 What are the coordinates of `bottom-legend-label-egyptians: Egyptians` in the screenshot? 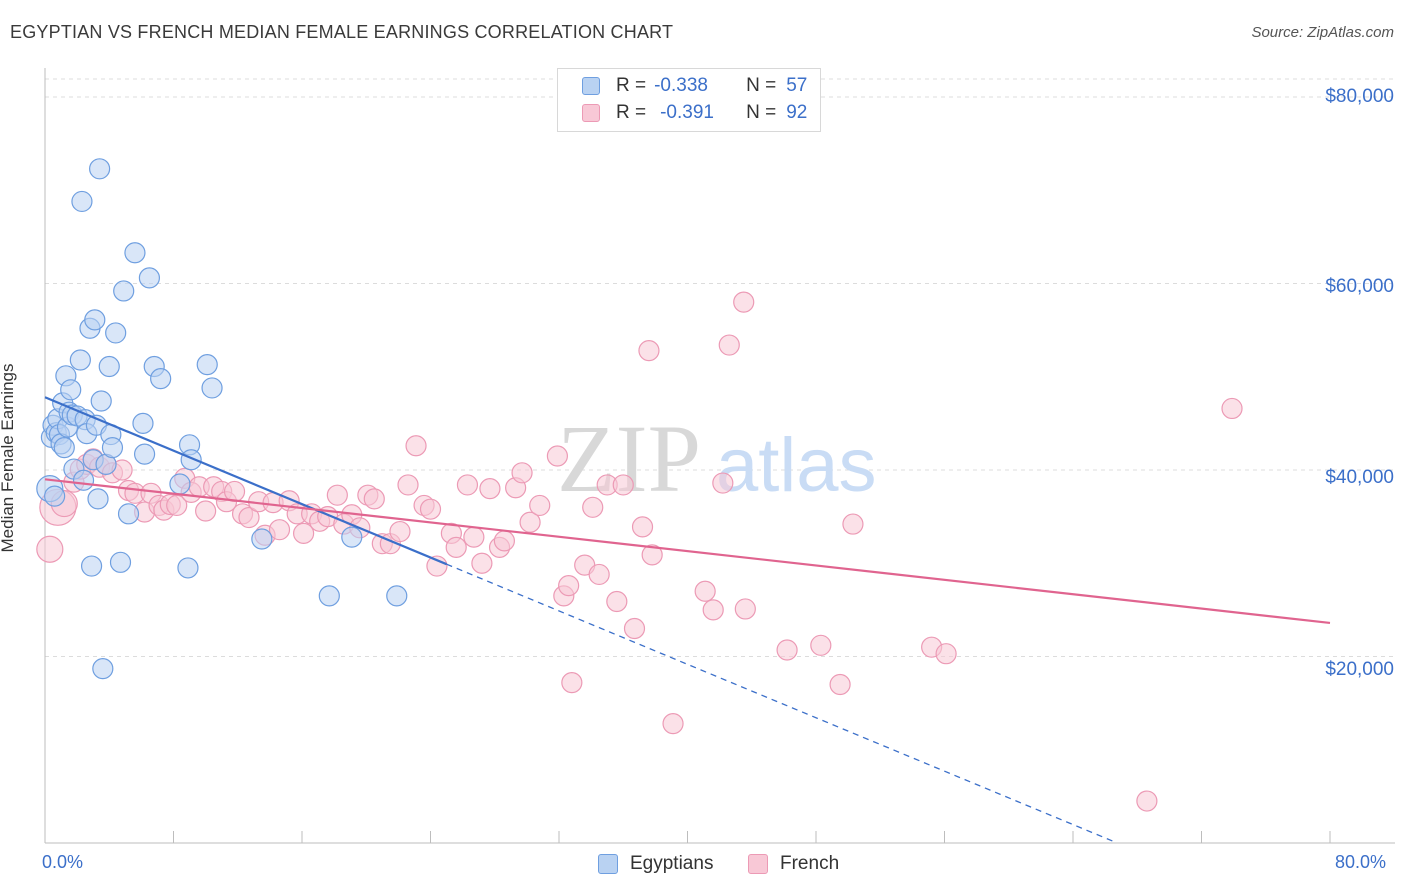 It's located at (672, 863).